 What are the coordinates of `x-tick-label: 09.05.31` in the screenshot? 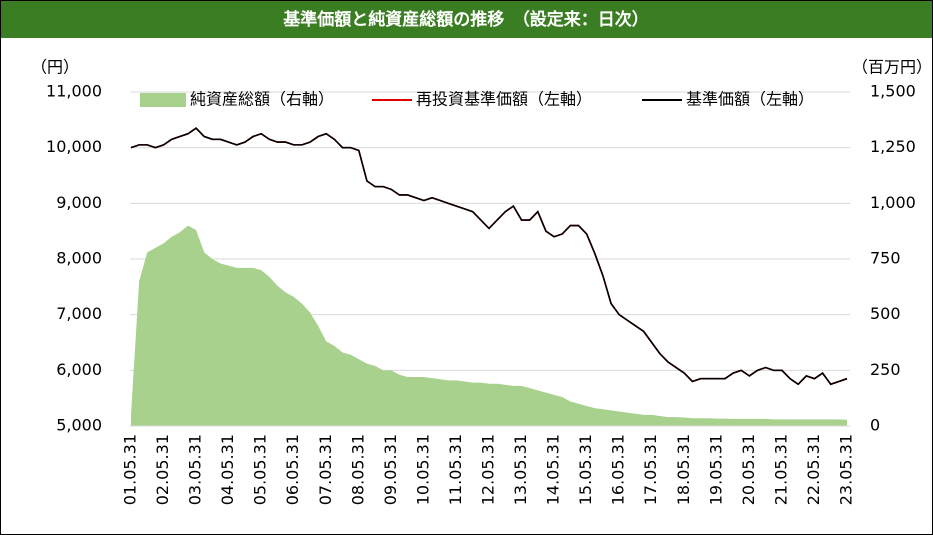 It's located at (390, 469).